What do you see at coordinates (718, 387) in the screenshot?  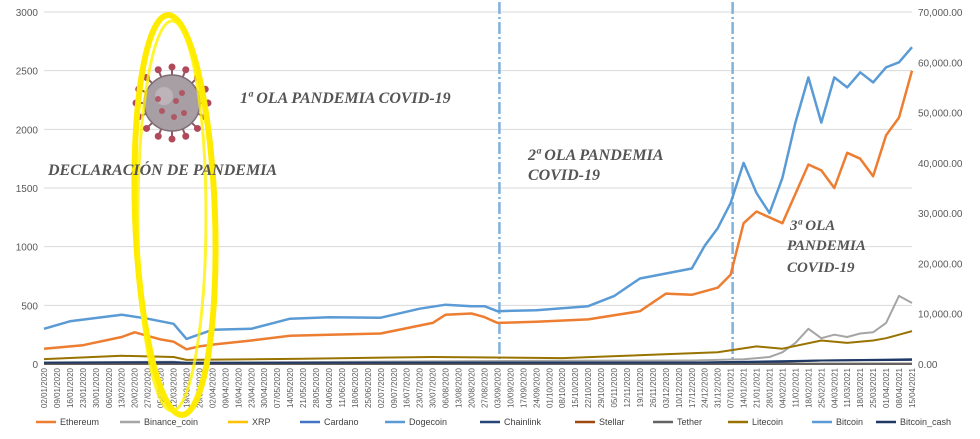 I see `x-tick-label: 31/12/2020` at bounding box center [718, 387].